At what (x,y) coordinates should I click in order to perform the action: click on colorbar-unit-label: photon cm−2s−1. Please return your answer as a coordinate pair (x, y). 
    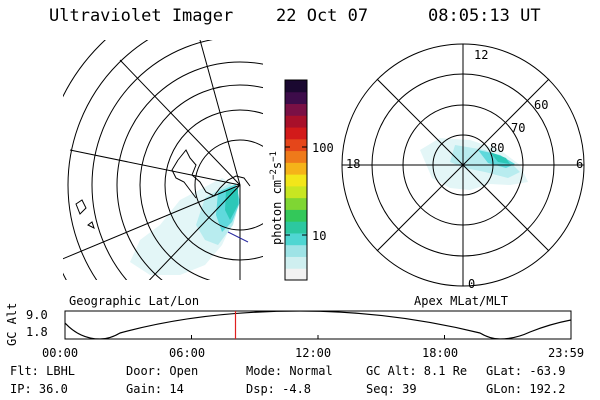
    Looking at the image, I should click on (276, 198).